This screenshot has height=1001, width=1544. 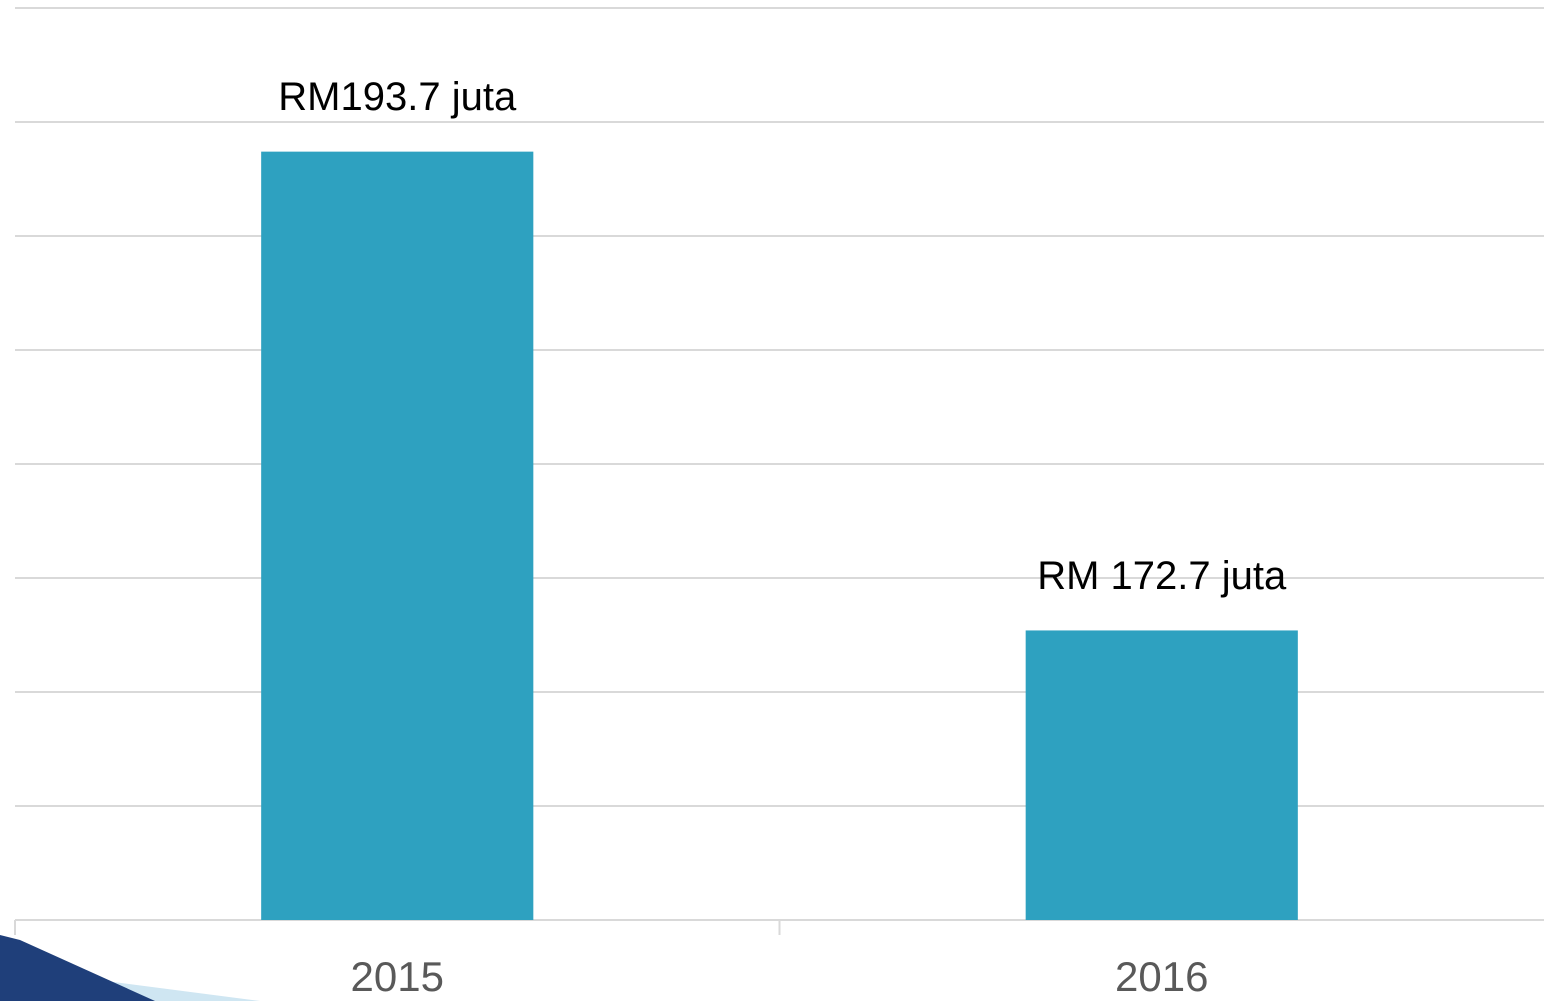 I want to click on x-tick-label: 2016, so click(x=1161, y=976).